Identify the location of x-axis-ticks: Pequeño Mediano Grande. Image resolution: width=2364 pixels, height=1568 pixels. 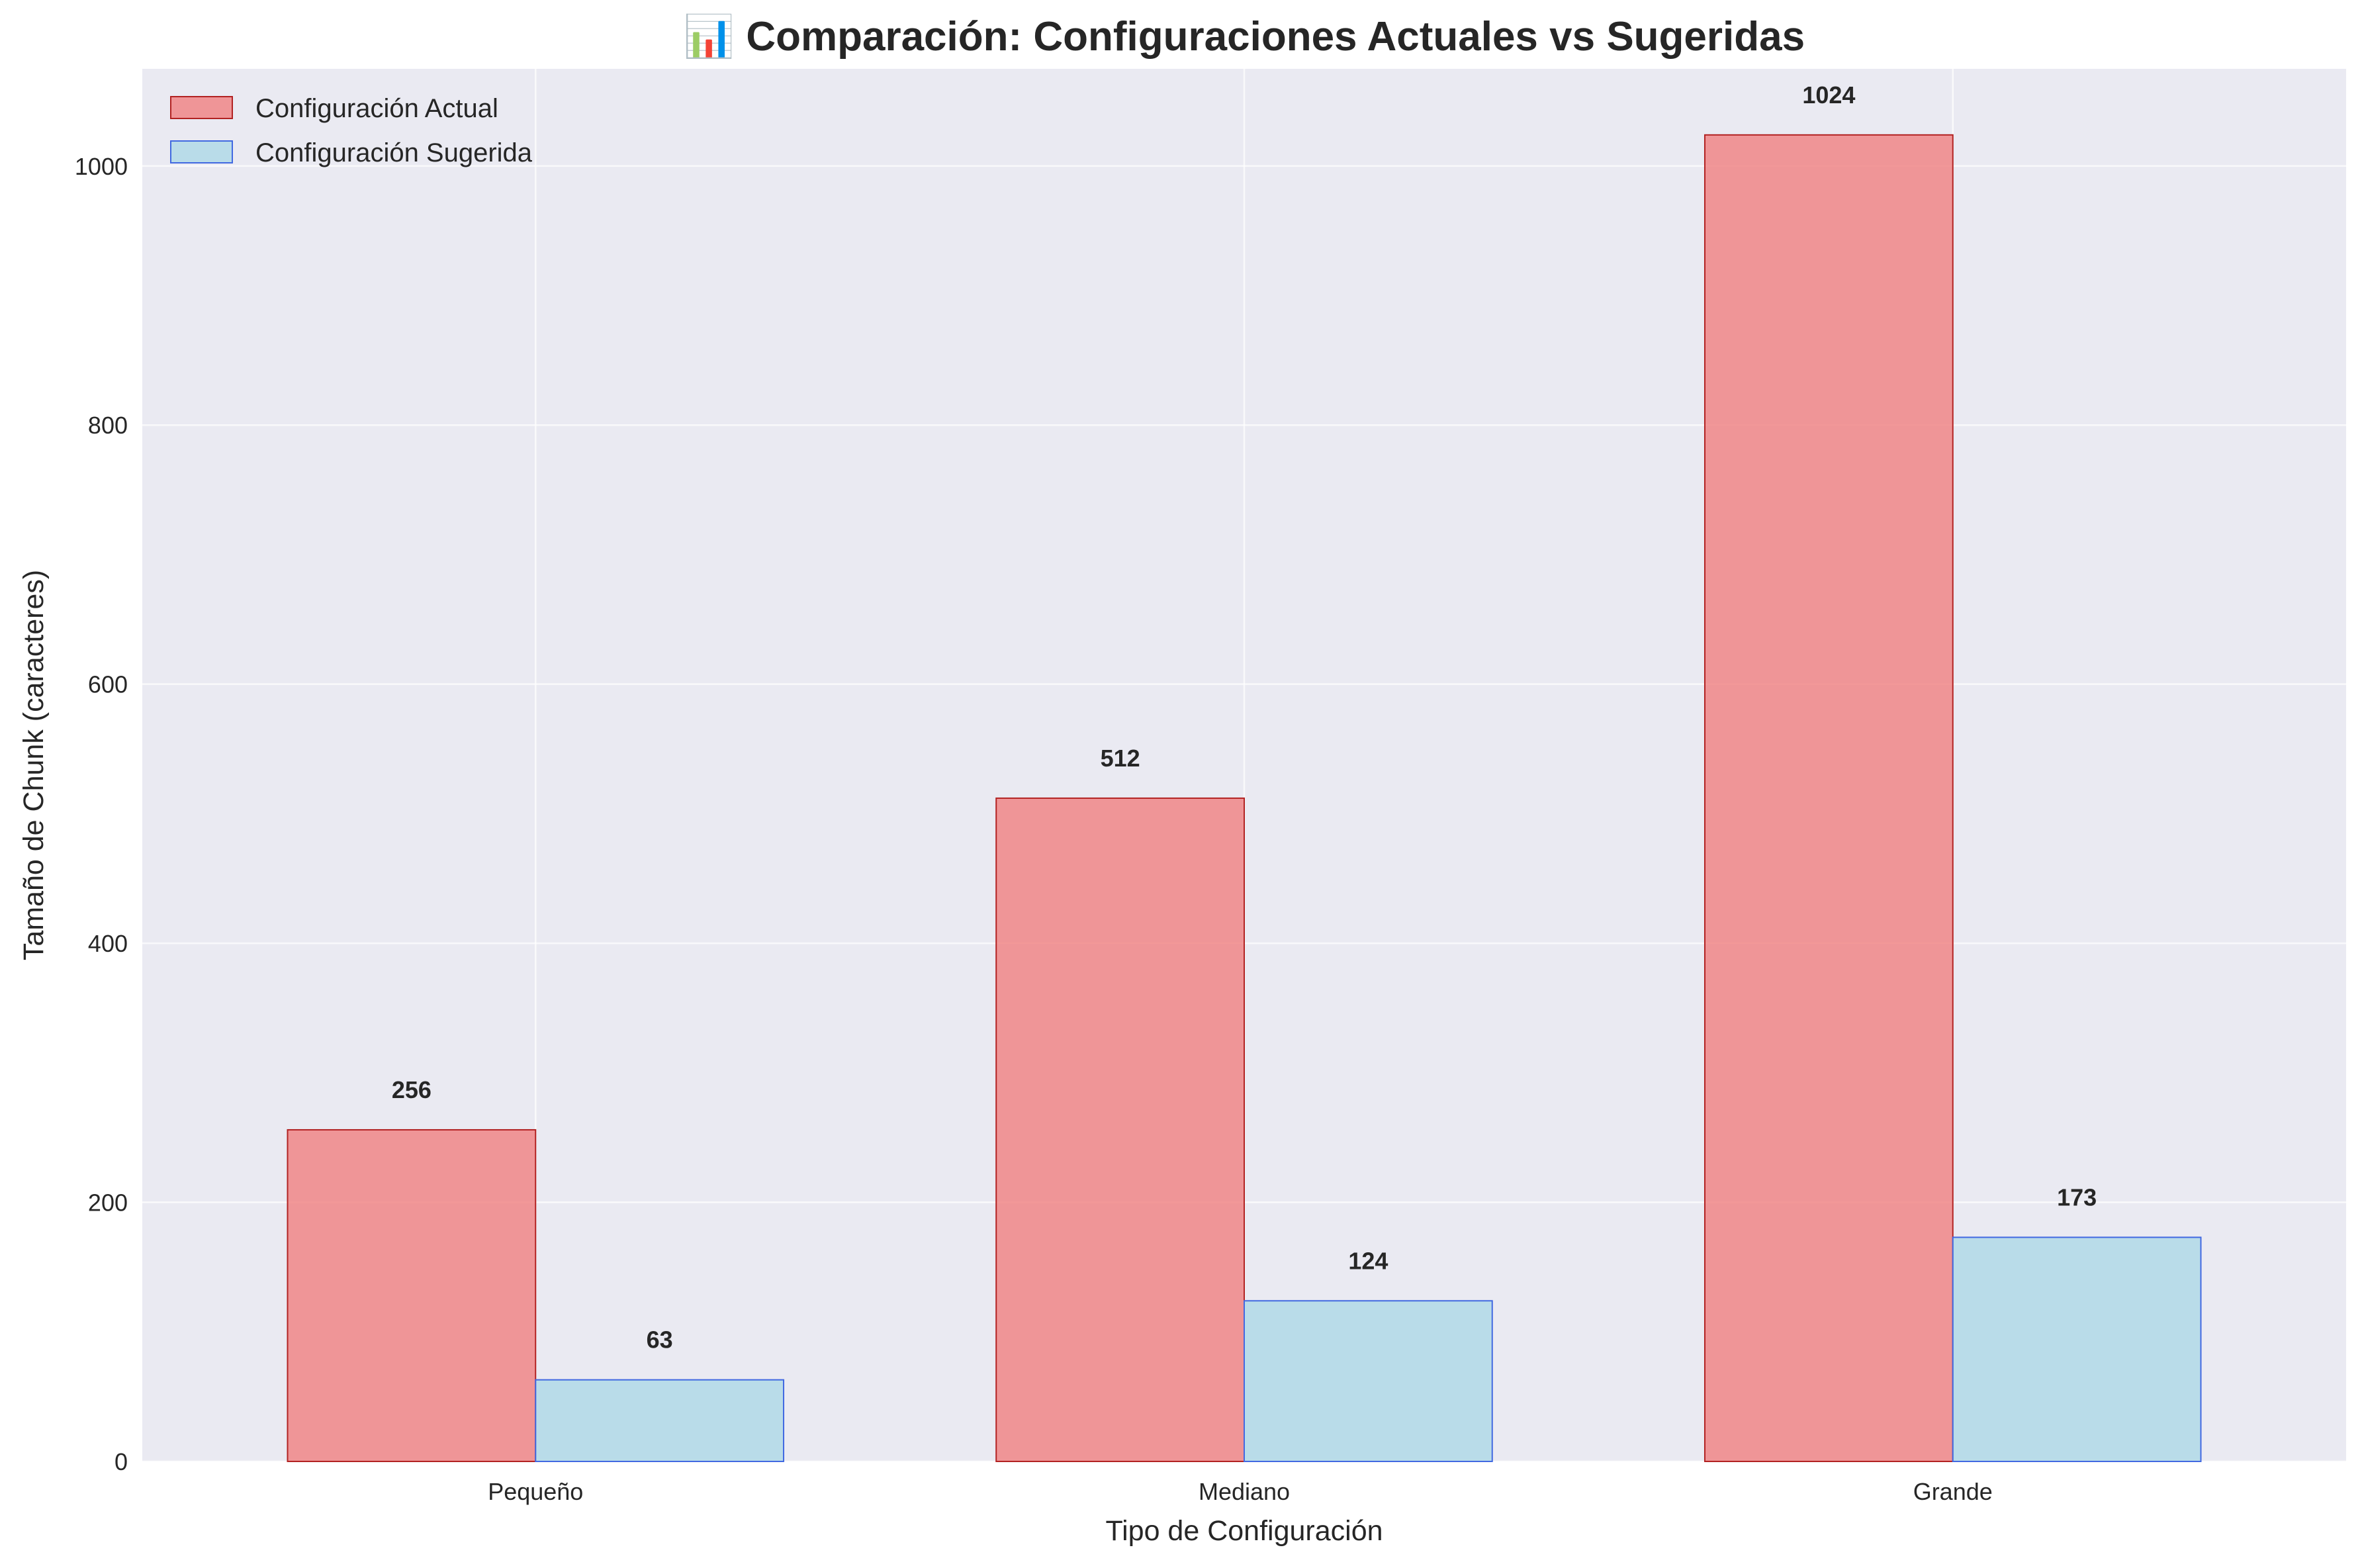
(1240, 1491).